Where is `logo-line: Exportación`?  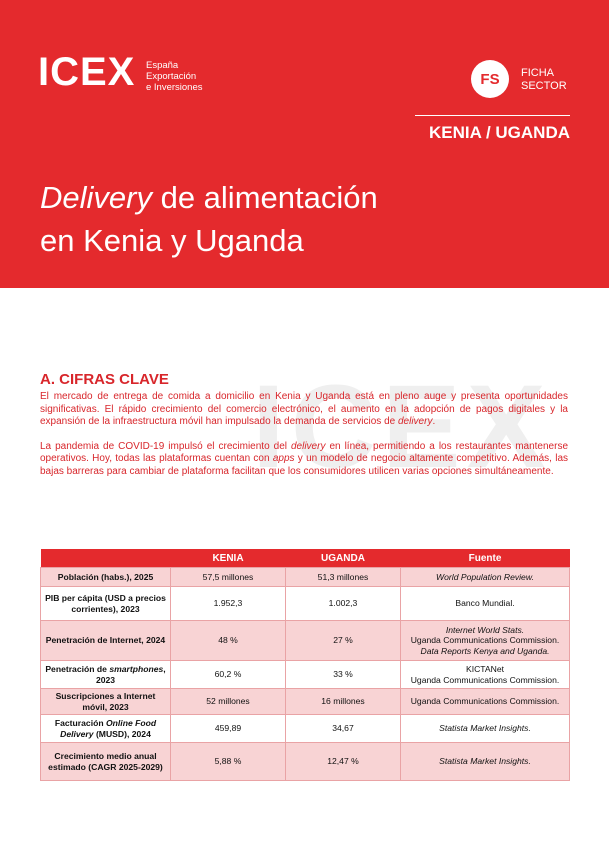
logo-line: Exportación is located at coordinates (171, 76).